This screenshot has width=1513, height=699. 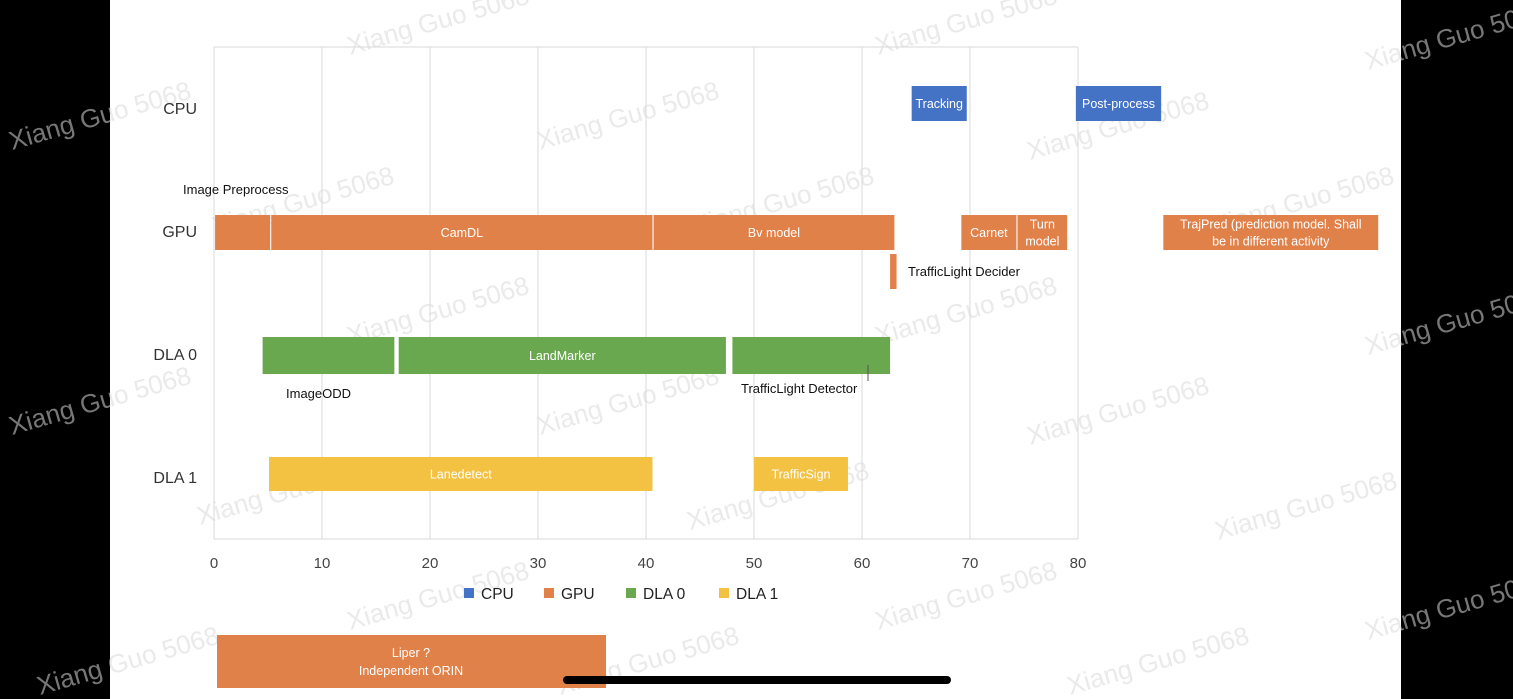 I want to click on bar-label-bv-model: Bv model, so click(x=774, y=233).